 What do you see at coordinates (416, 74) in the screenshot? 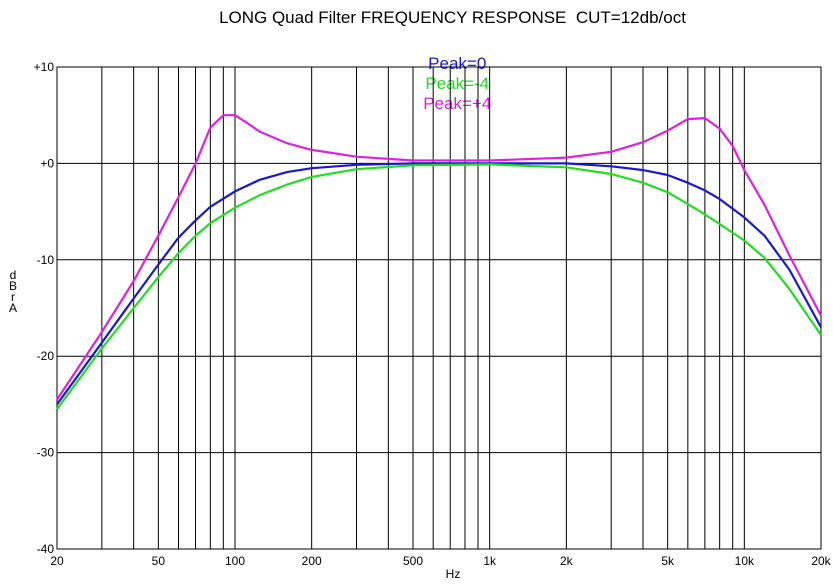
I see `legend: Peak=0 Peak=-4 Peak=+4` at bounding box center [416, 74].